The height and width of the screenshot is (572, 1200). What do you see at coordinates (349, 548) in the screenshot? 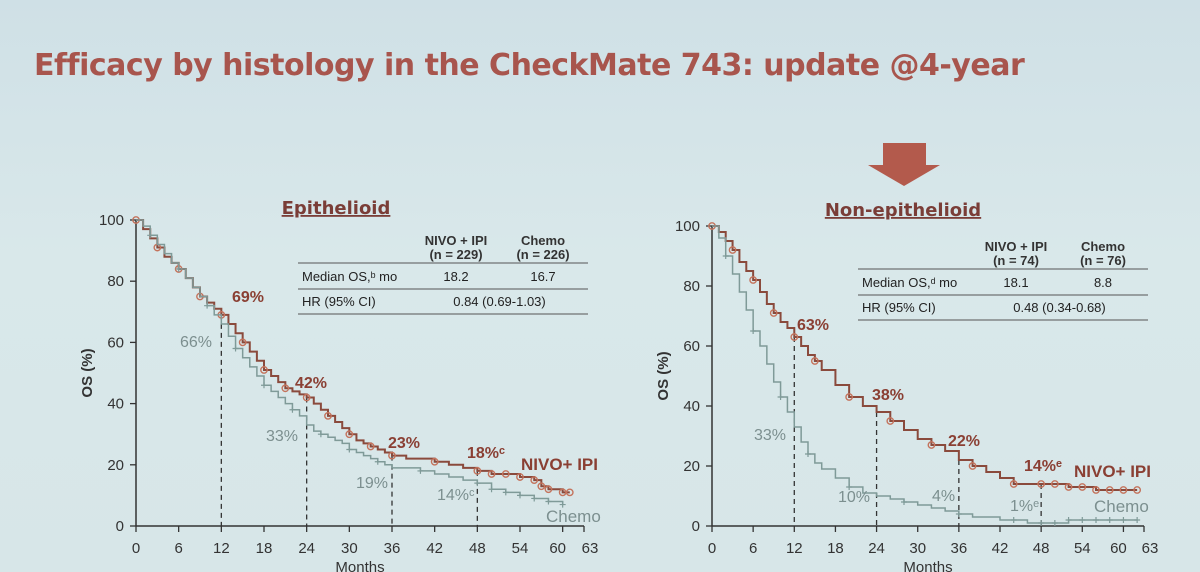
I see `x-tick-label: 30` at bounding box center [349, 548].